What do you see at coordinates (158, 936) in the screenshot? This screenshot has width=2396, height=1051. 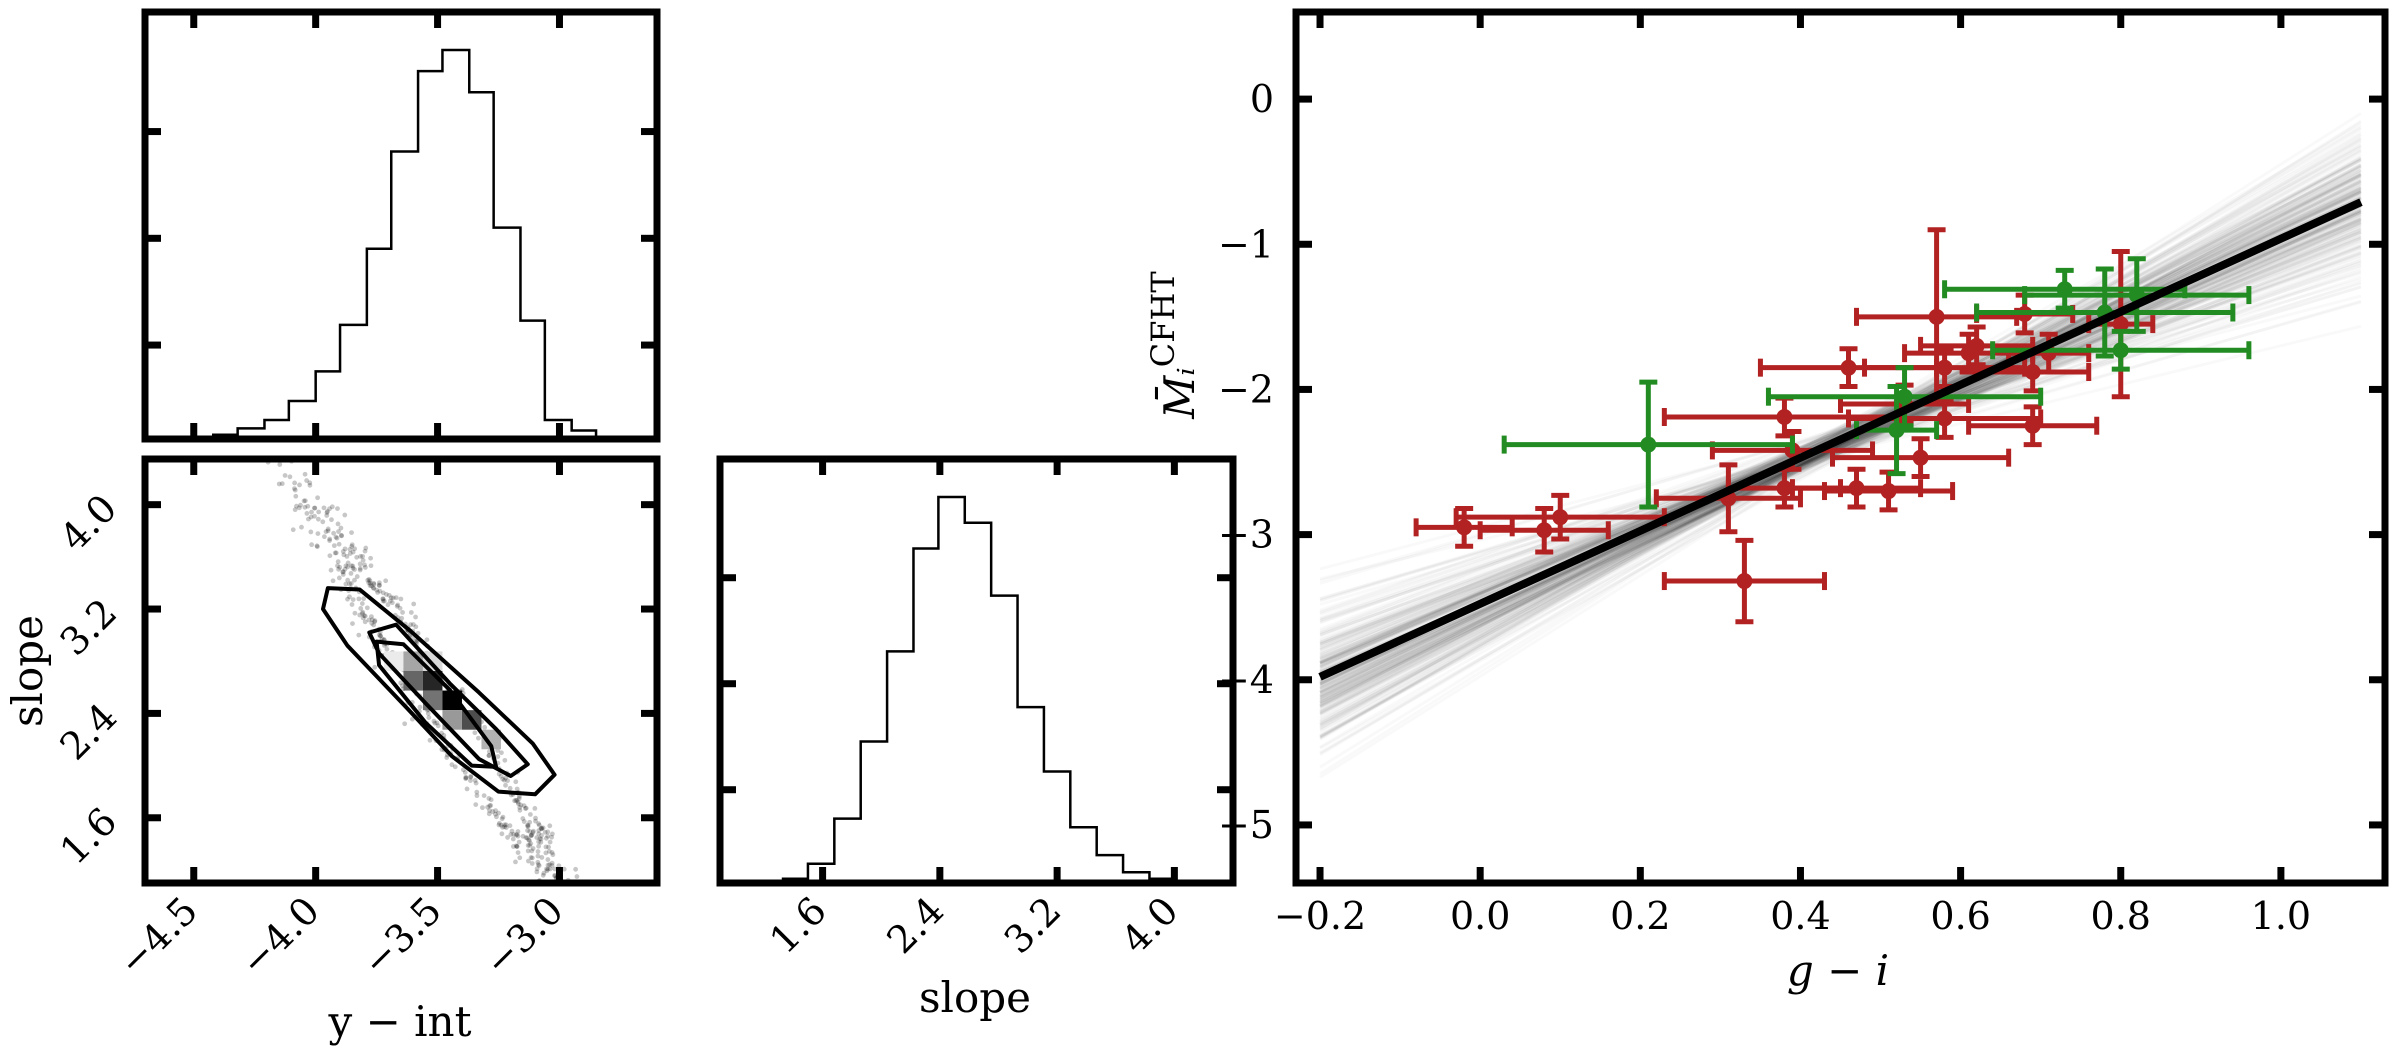 I see `x-tick-label: −4.5` at bounding box center [158, 936].